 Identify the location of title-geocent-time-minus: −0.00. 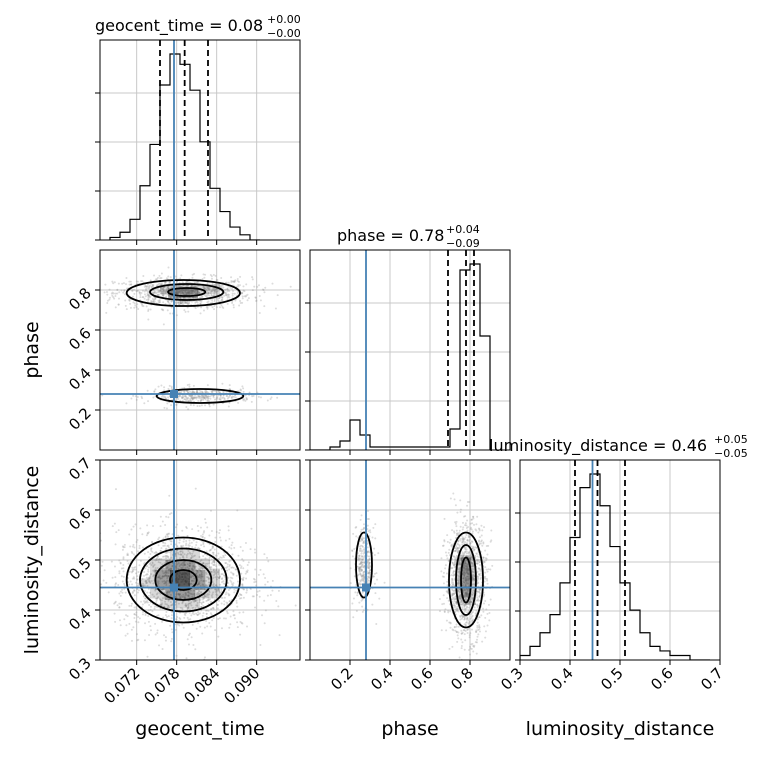
(284, 33).